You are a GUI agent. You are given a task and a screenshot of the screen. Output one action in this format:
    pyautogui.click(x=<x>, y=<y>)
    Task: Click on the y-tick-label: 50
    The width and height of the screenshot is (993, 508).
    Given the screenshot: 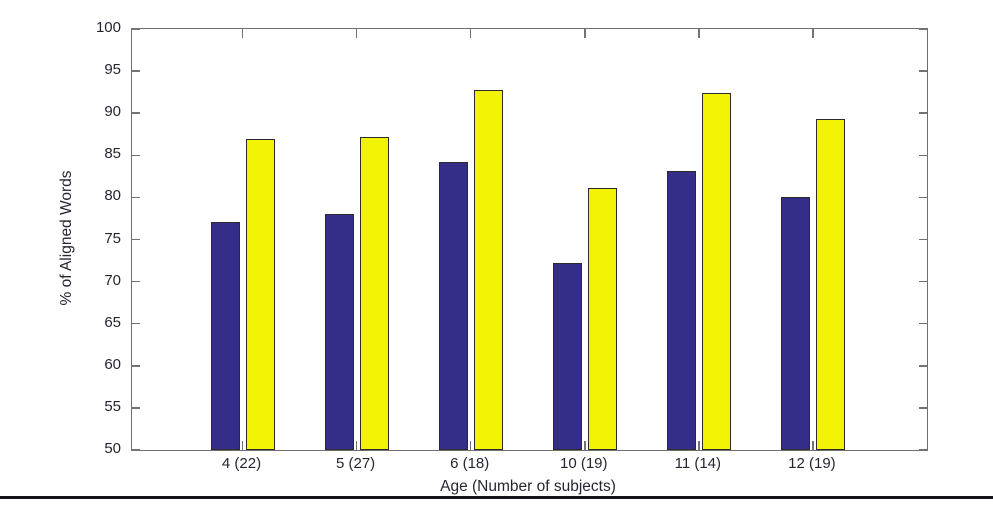 What is the action you would take?
    pyautogui.click(x=112, y=448)
    